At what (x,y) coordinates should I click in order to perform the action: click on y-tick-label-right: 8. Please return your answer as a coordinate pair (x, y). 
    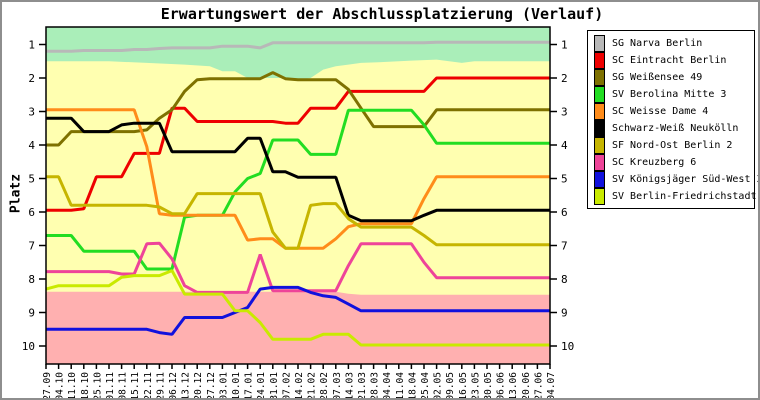
    Looking at the image, I should click on (564, 279).